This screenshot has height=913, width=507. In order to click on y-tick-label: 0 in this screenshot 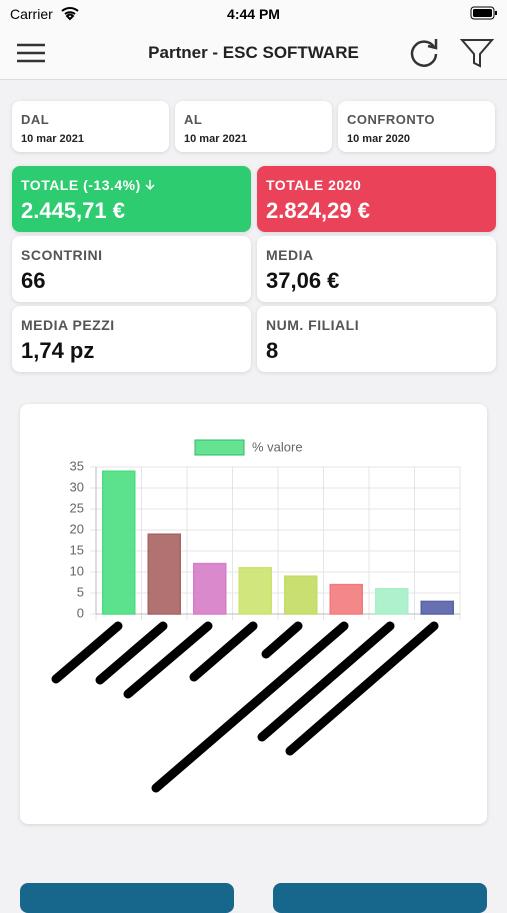, I will do `click(80, 612)`.